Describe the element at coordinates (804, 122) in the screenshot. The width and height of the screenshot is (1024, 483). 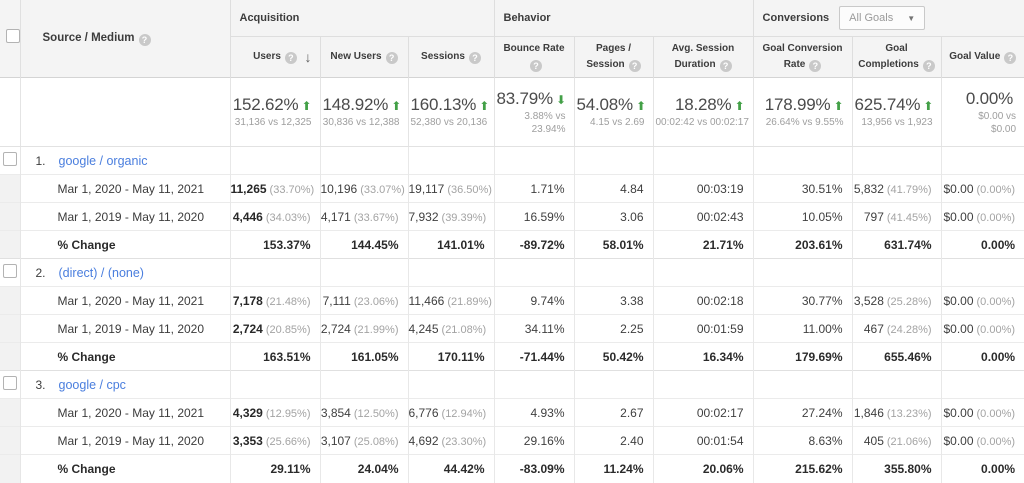
I see `summary-comparison-text: 26.64% vs 9.55%` at that location.